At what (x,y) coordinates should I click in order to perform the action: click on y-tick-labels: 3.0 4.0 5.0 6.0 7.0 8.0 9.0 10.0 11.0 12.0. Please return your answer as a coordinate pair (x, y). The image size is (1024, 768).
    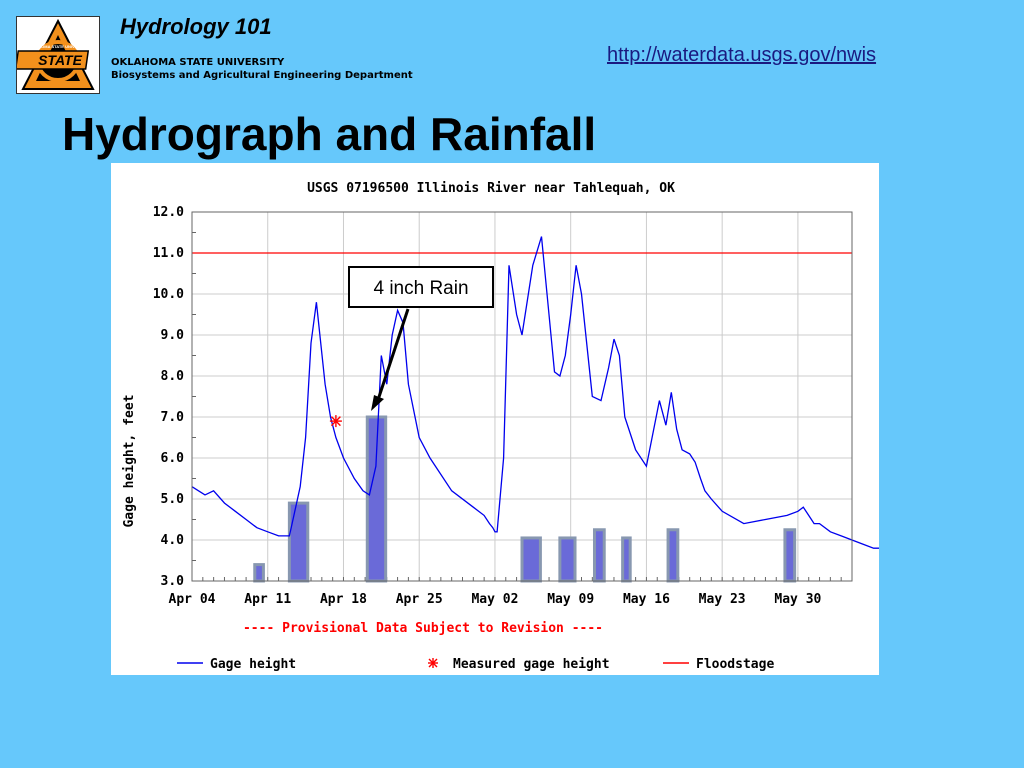
    Looking at the image, I should click on (168, 397).